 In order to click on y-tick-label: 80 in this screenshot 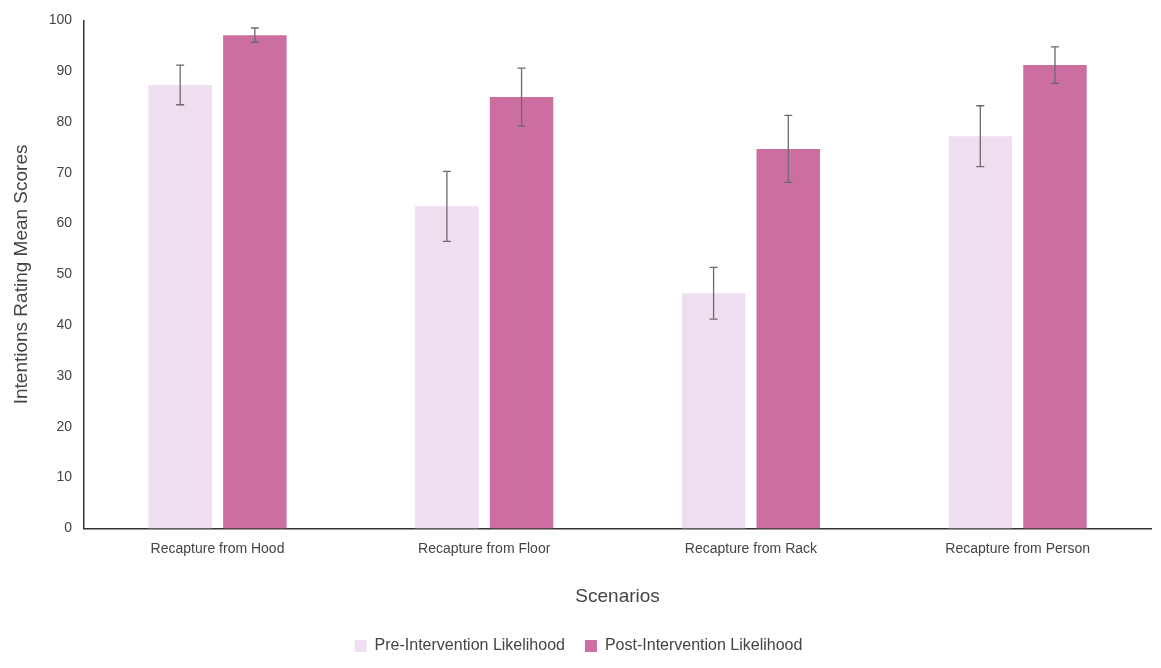, I will do `click(64, 120)`.